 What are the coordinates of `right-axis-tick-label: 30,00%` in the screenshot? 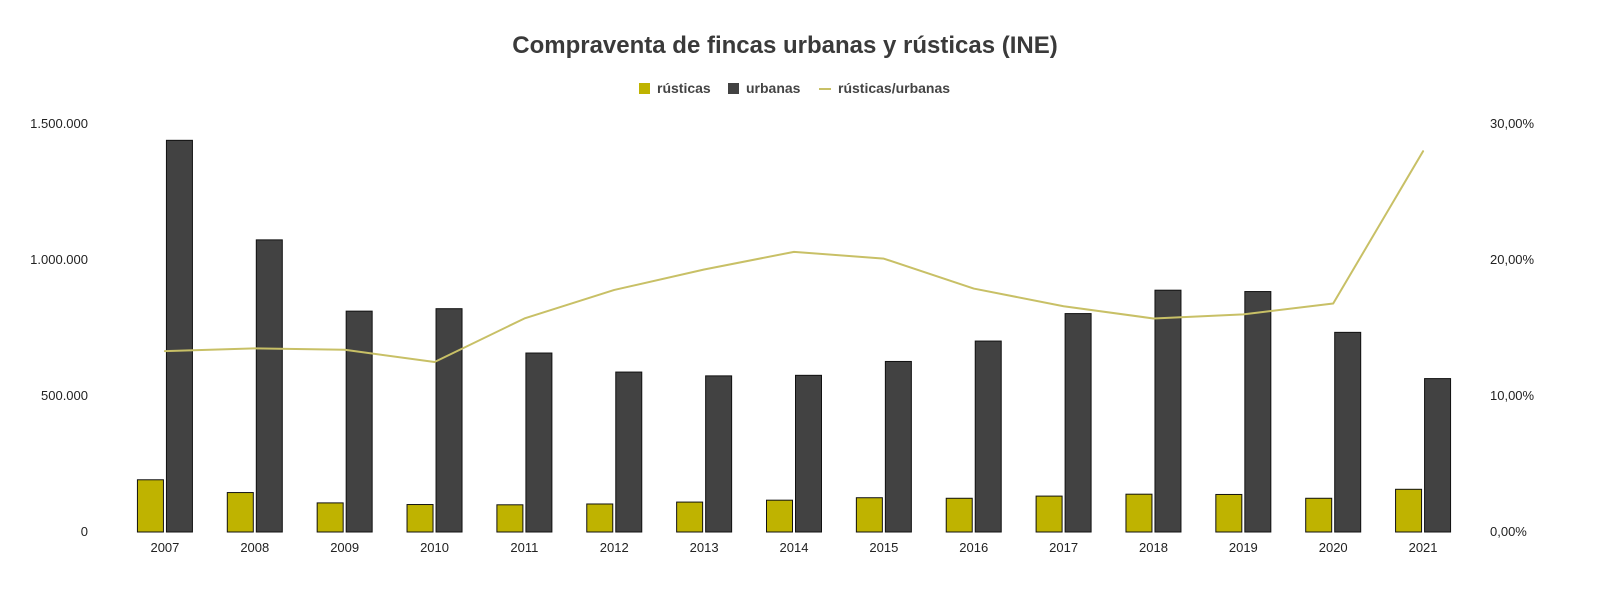 It's located at (1512, 123).